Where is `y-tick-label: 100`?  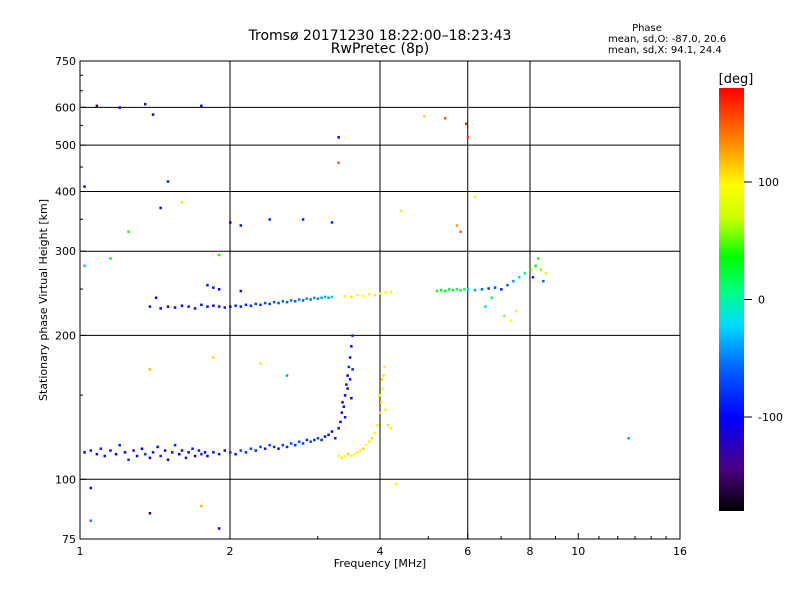 y-tick-label: 100 is located at coordinates (65, 479).